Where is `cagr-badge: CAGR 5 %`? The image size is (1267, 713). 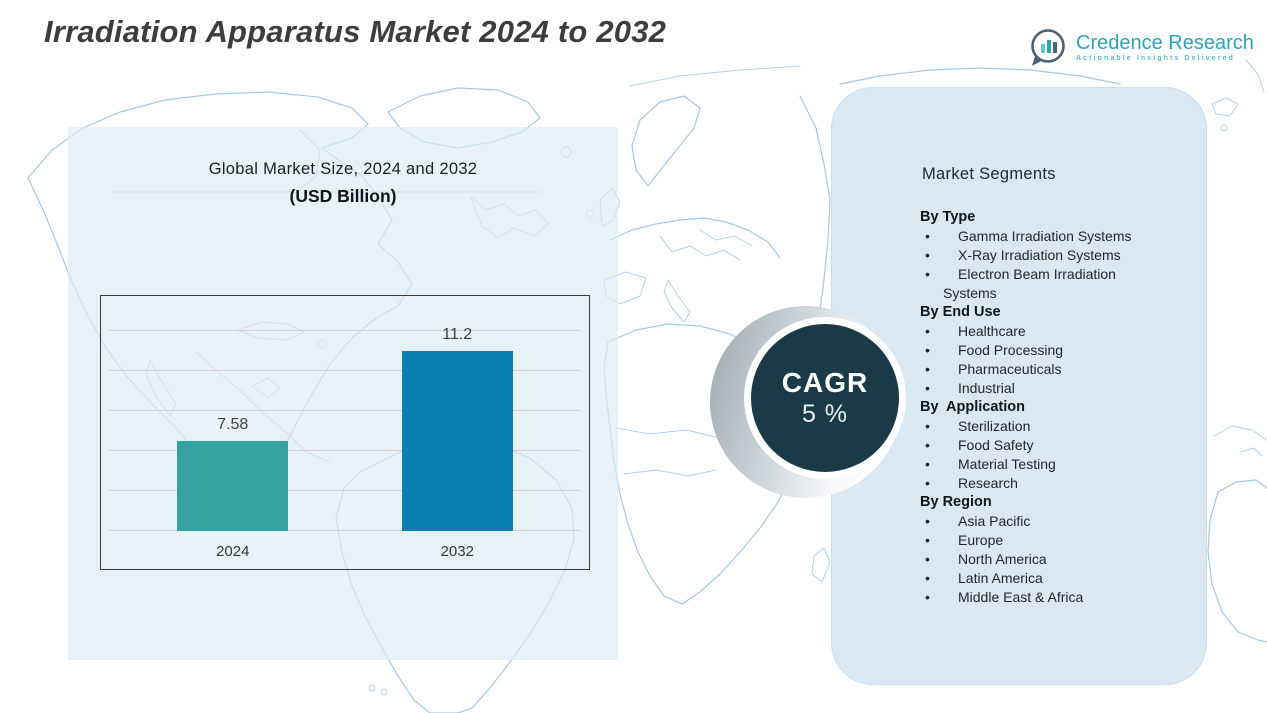
cagr-badge: CAGR 5 % is located at coordinates (825, 398).